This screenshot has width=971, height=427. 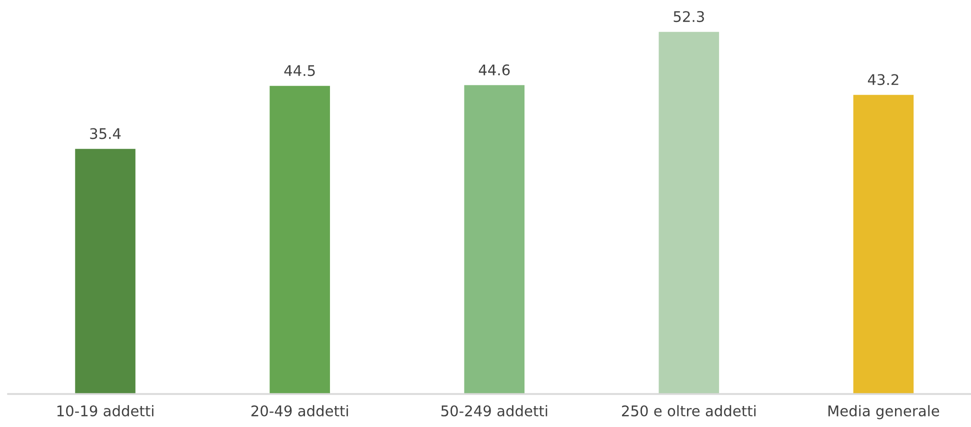 I want to click on data-label: 44.6, so click(x=494, y=70).